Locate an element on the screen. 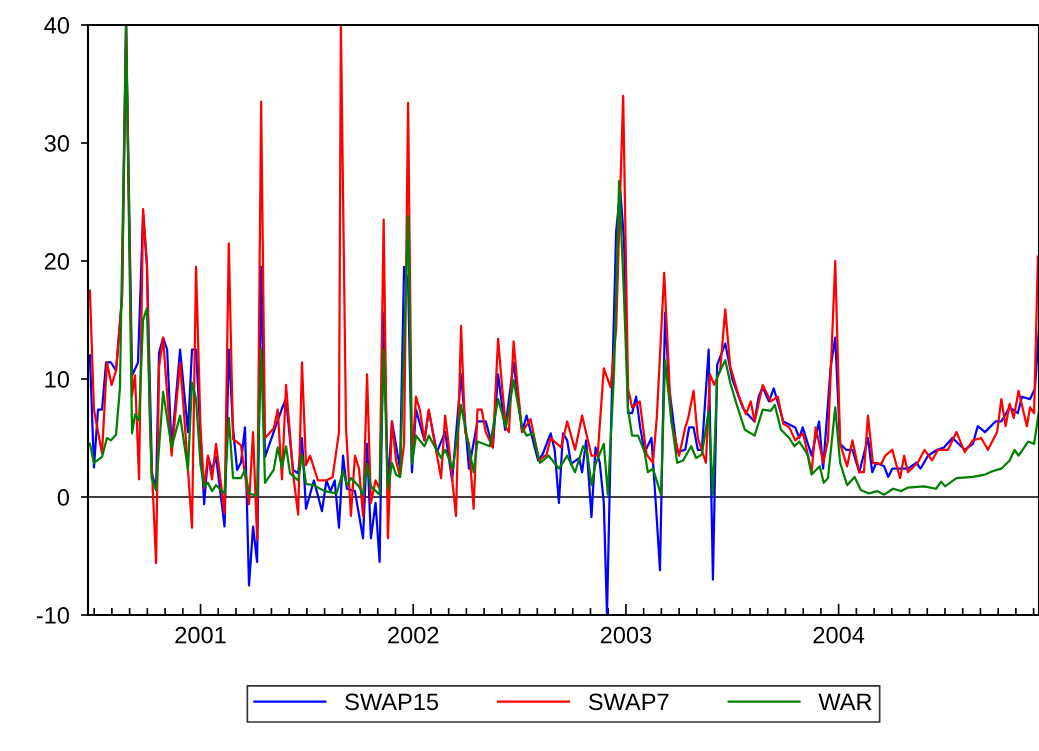  legend-label: SWAP15 is located at coordinates (392, 702).